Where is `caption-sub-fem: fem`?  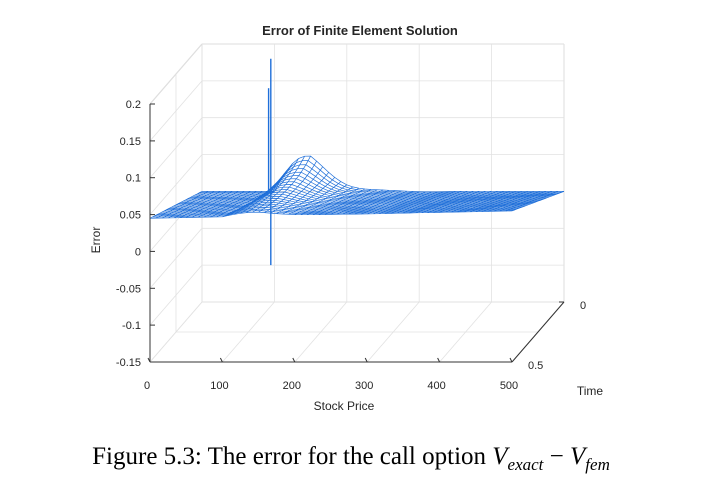
caption-sub-fem: fem is located at coordinates (597, 464).